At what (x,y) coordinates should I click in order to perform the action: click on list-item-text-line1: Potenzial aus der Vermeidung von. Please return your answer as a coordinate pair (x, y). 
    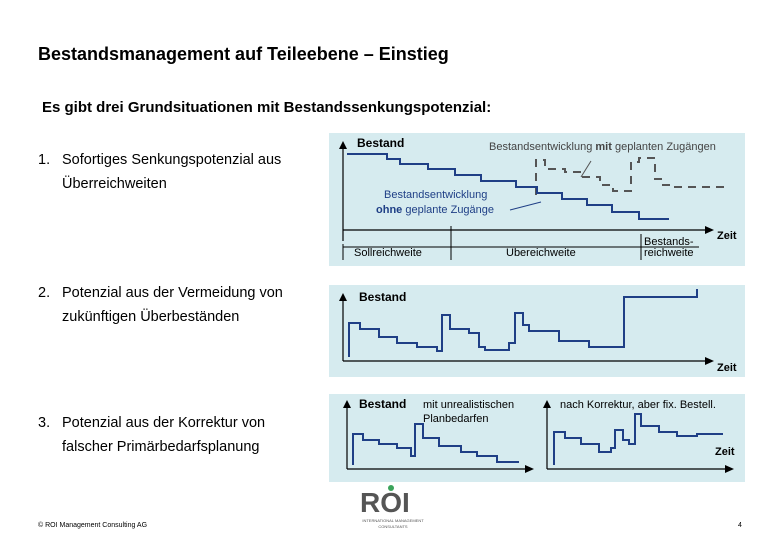
    Looking at the image, I should click on (172, 293).